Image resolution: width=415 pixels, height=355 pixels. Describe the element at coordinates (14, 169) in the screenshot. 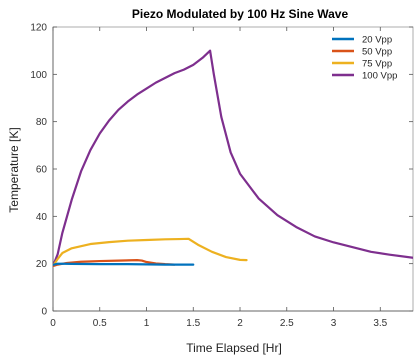

I see `y-axis-label: Temperature [K]` at that location.